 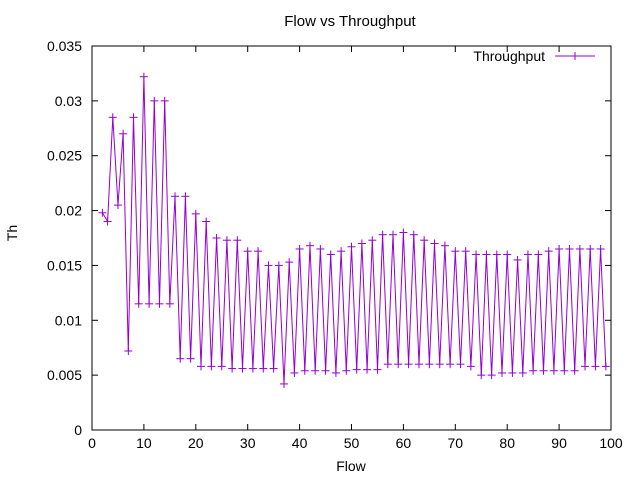 What do you see at coordinates (559, 443) in the screenshot?
I see `x-tick-label: 90` at bounding box center [559, 443].